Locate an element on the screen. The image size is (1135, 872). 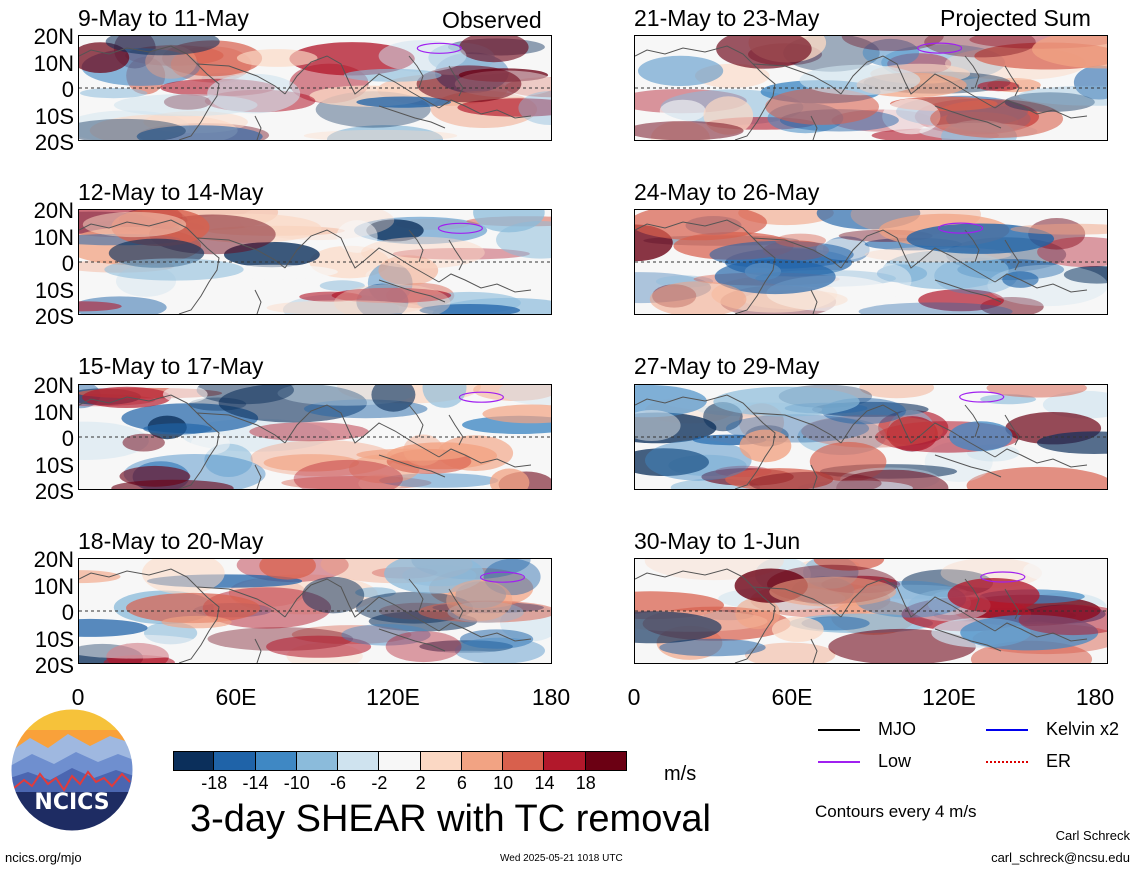
legend-label-er: ER is located at coordinates (1059, 761).